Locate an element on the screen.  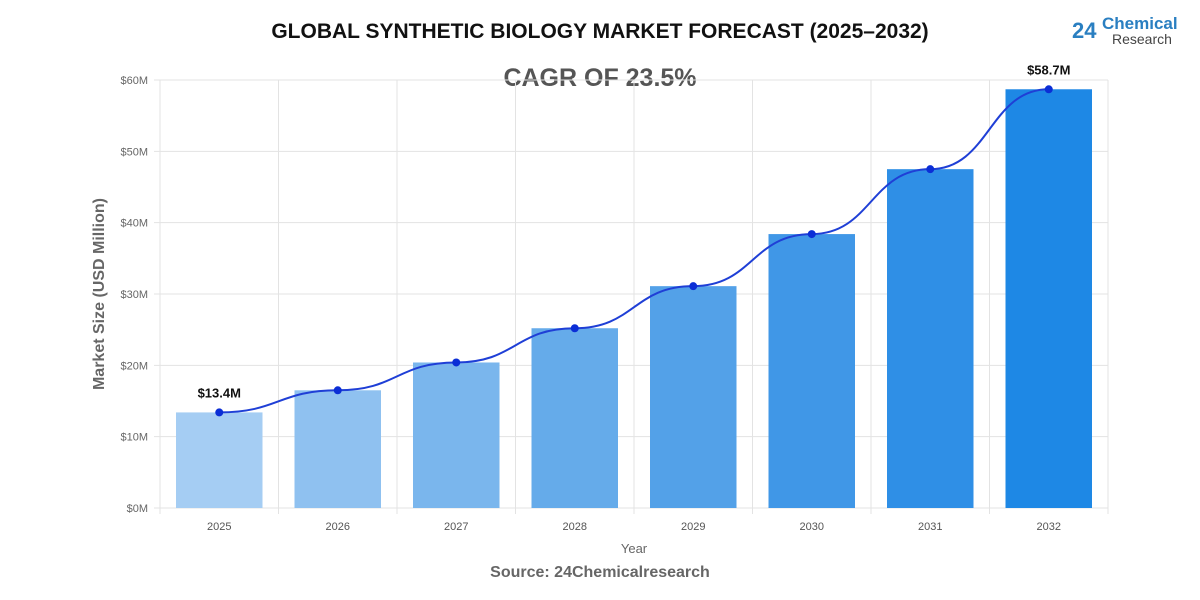
logo-number: 24 is located at coordinates (1084, 30).